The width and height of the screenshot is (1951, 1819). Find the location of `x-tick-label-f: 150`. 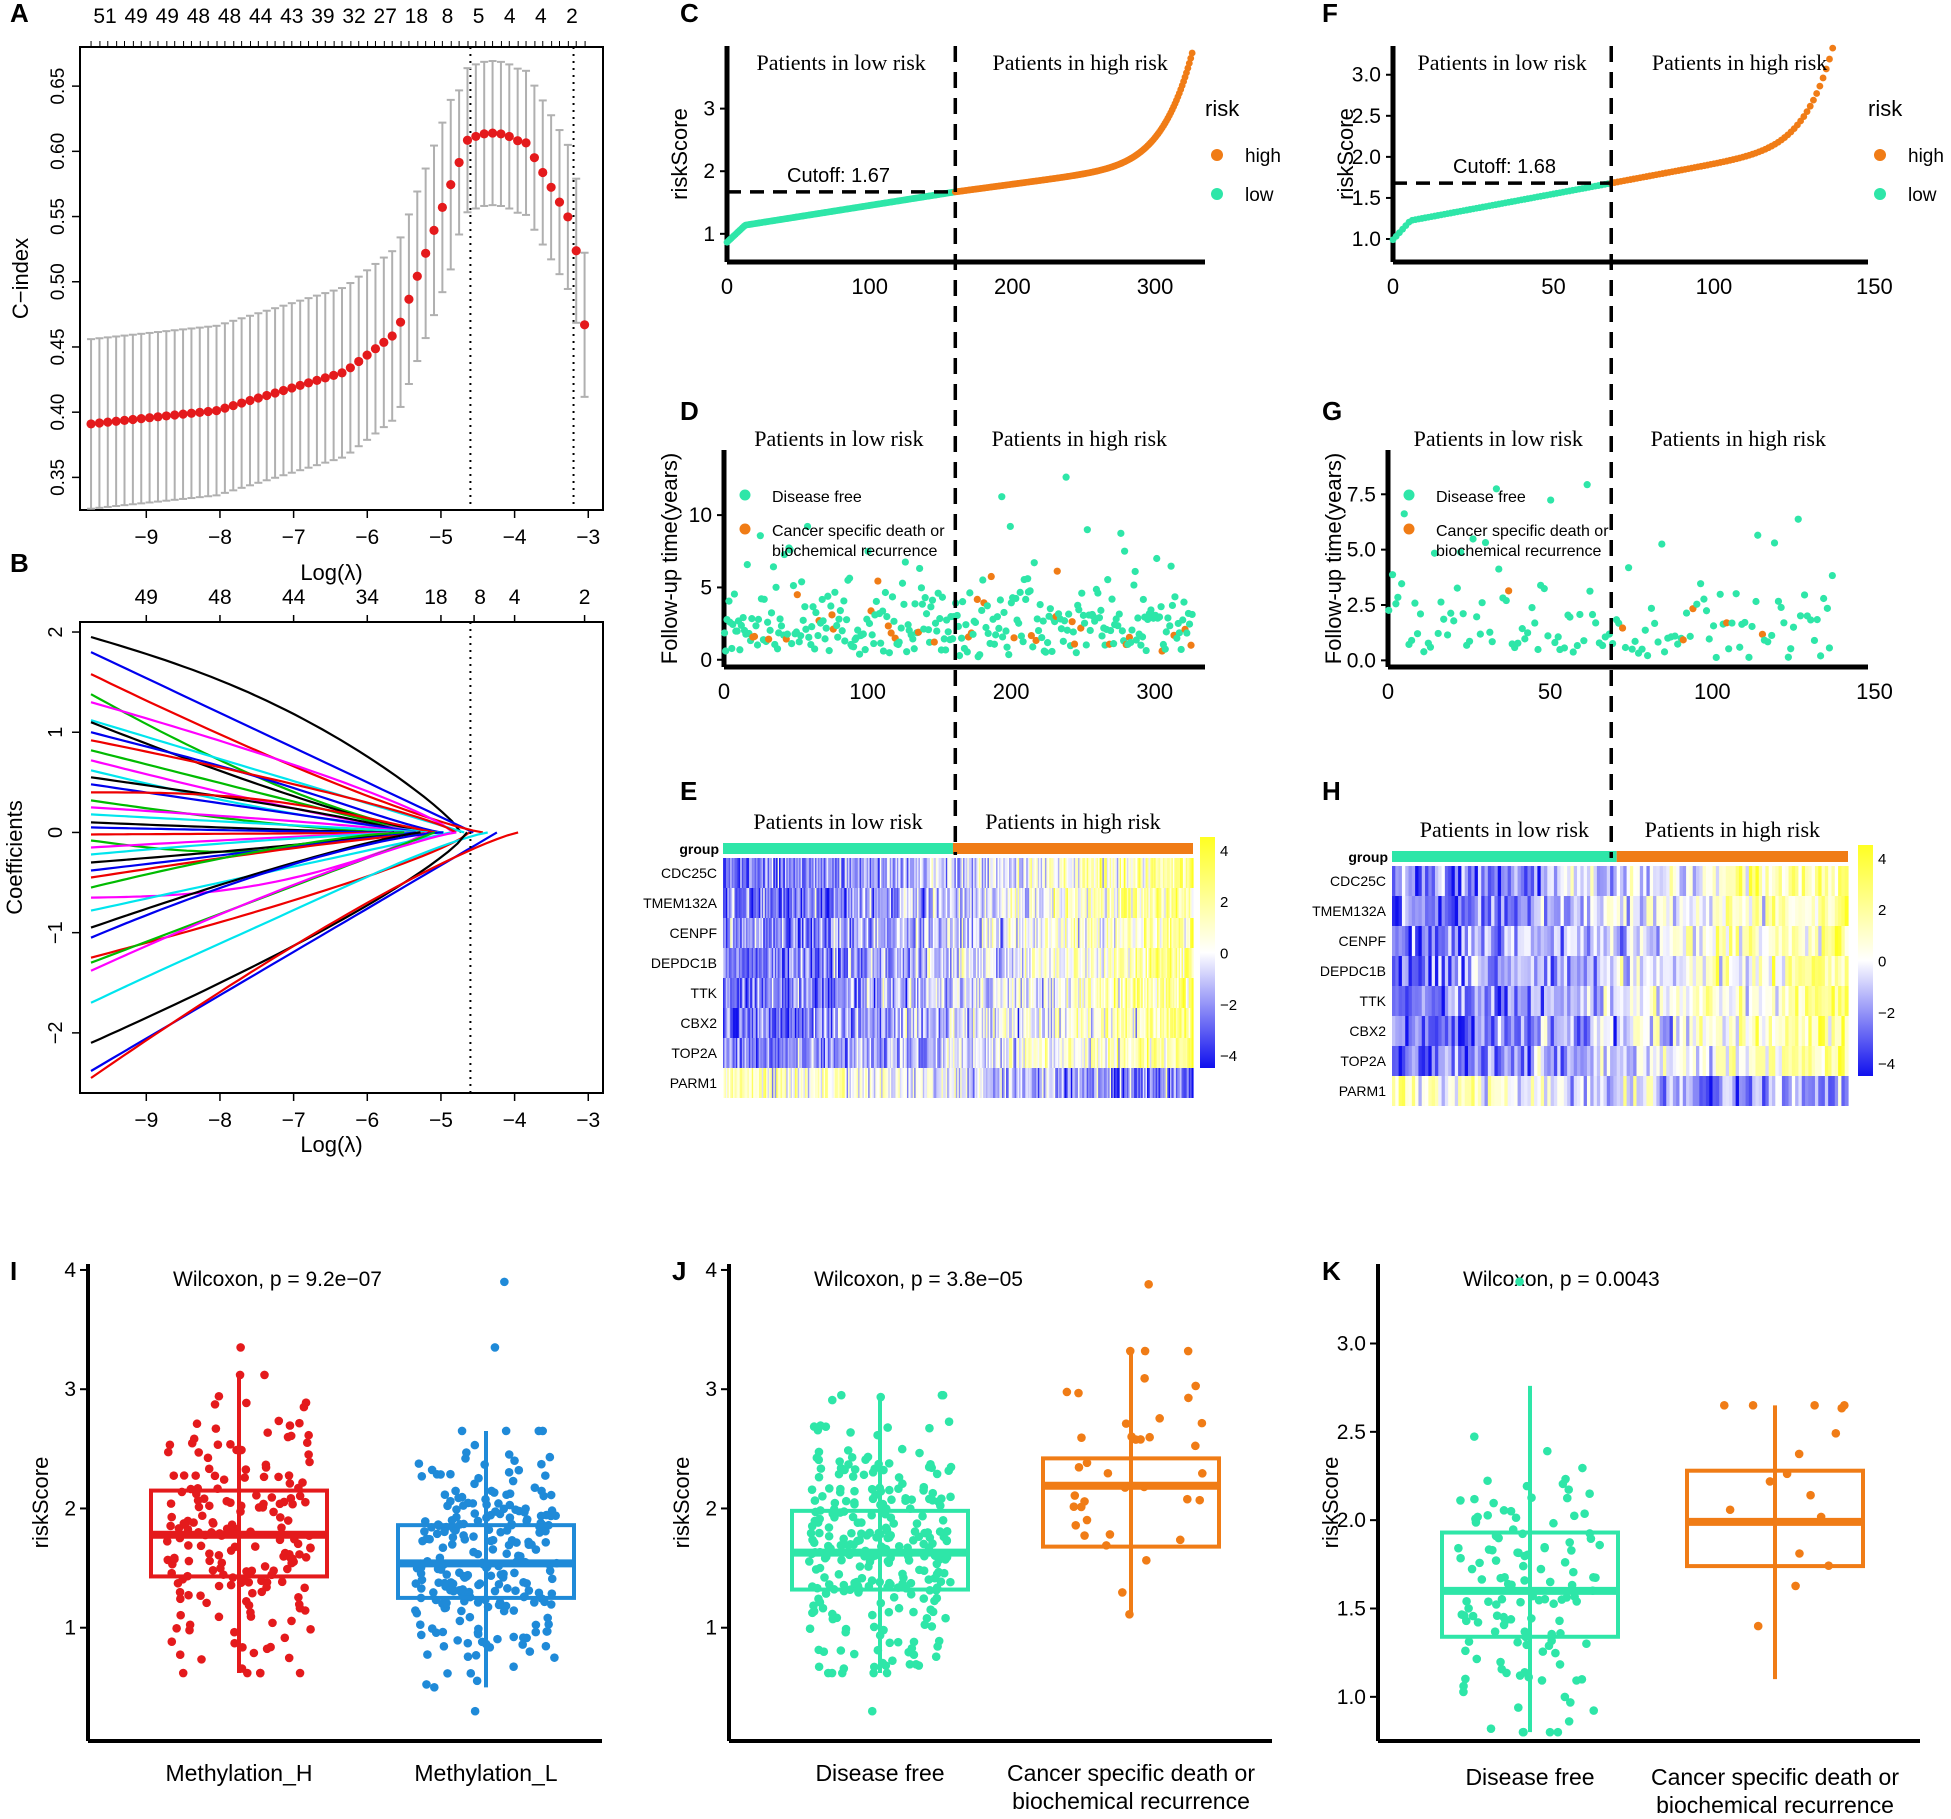

x-tick-label-f: 150 is located at coordinates (1874, 286).